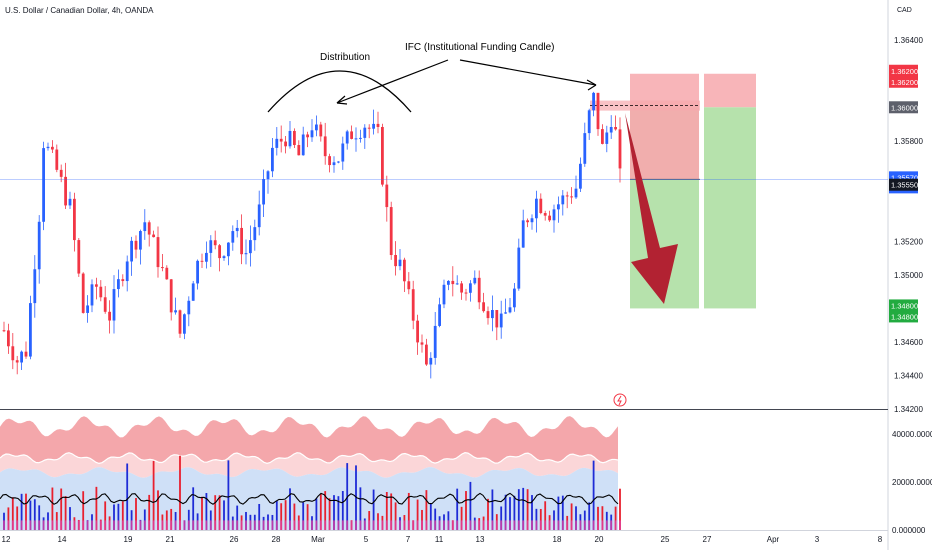 The image size is (932, 550). What do you see at coordinates (908, 141) in the screenshot?
I see `price-tick-label: 1.35800` at bounding box center [908, 141].